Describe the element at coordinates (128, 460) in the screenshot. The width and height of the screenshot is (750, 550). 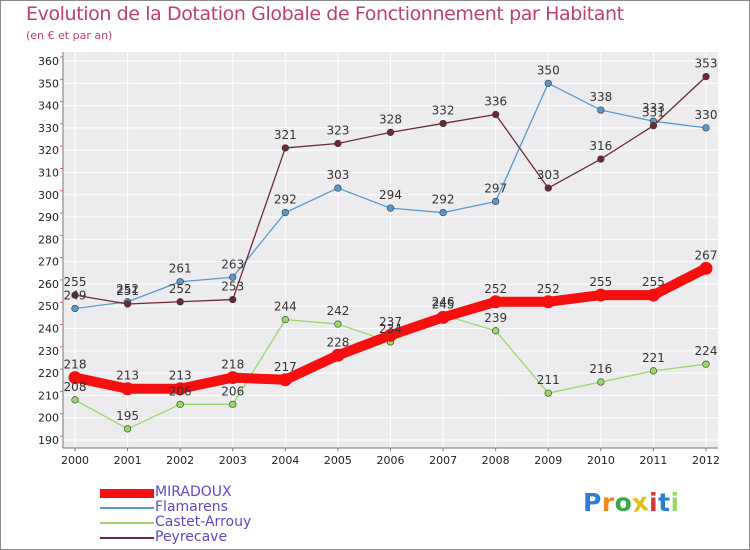
I see `x-tick-label: 2001` at that location.